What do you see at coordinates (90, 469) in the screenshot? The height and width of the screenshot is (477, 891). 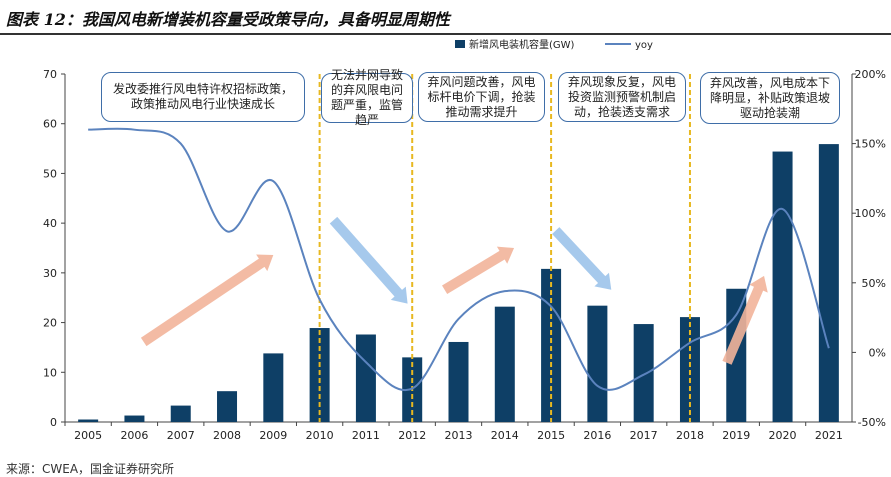 I see `source-note: 来源：CWEA，国金证券研究所` at bounding box center [90, 469].